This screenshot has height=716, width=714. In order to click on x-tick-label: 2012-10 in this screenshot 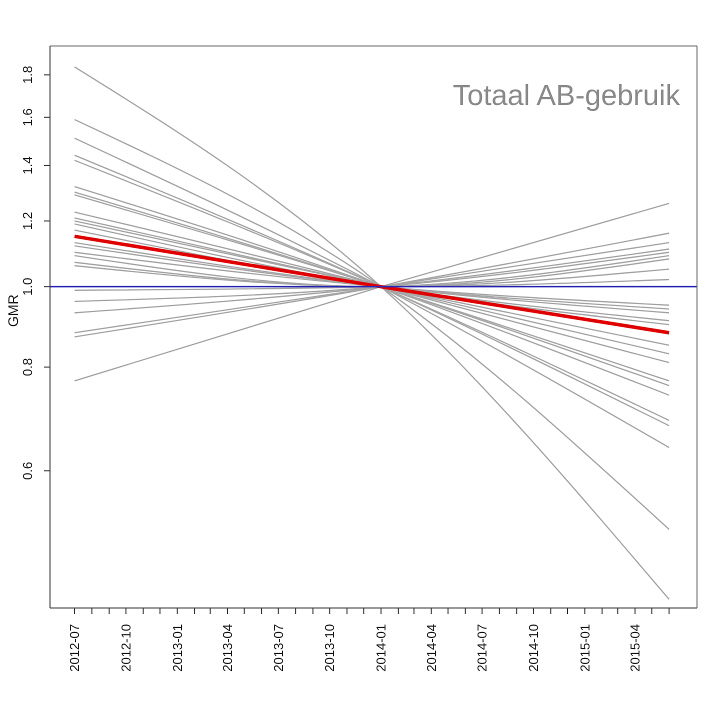, I will do `click(126, 648)`.